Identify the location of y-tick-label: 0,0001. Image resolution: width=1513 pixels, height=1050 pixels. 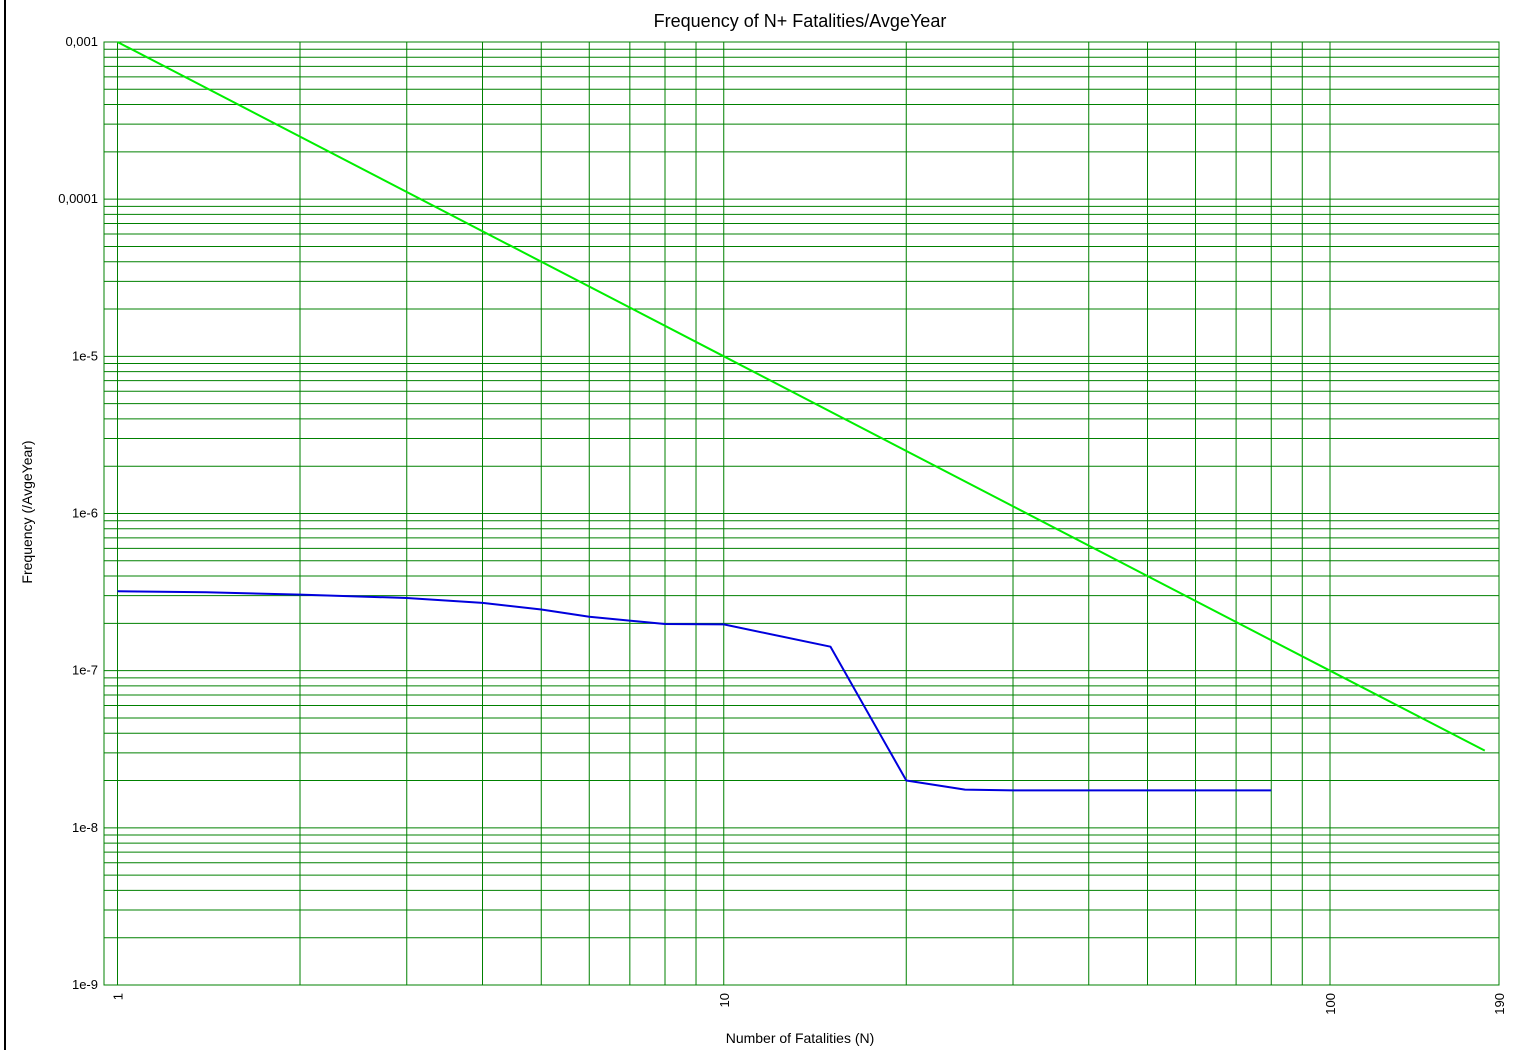
(78, 198).